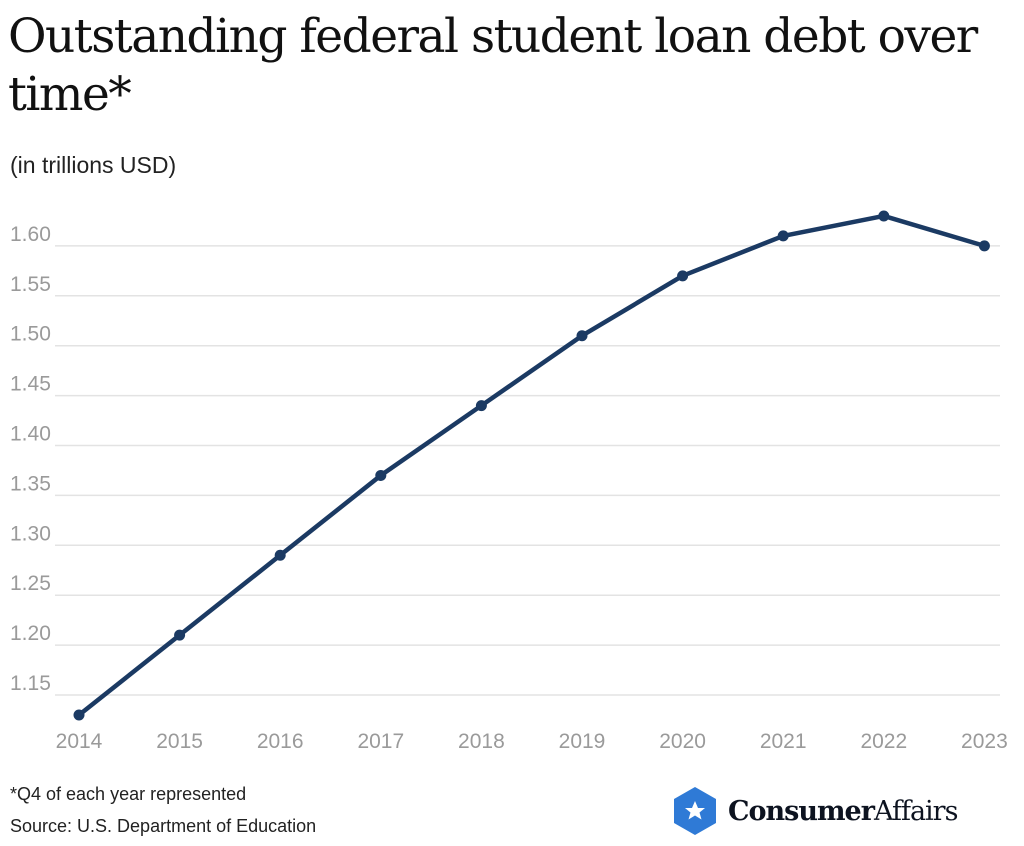 The height and width of the screenshot is (846, 1024). Describe the element at coordinates (683, 276) in the screenshot. I see `data-point-2020` at that location.